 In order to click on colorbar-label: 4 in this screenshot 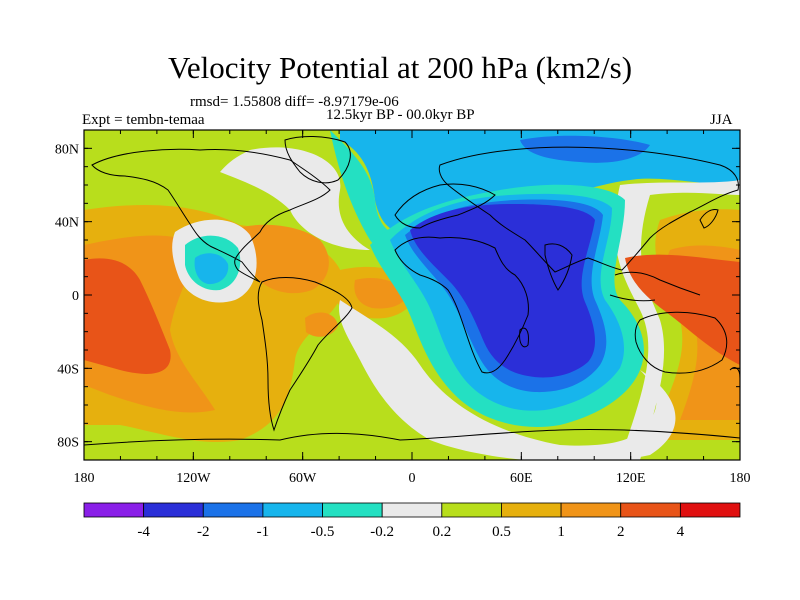, I will do `click(681, 532)`.